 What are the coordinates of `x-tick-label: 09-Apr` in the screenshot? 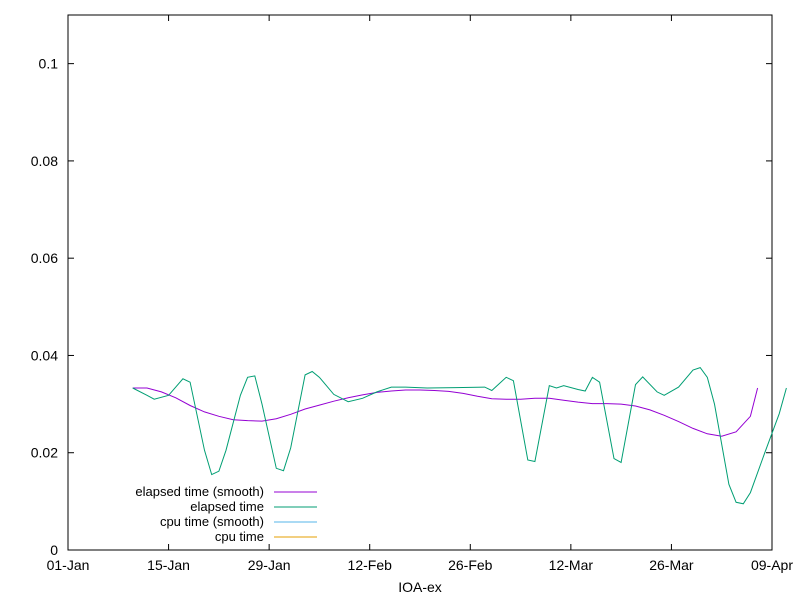 It's located at (772, 565).